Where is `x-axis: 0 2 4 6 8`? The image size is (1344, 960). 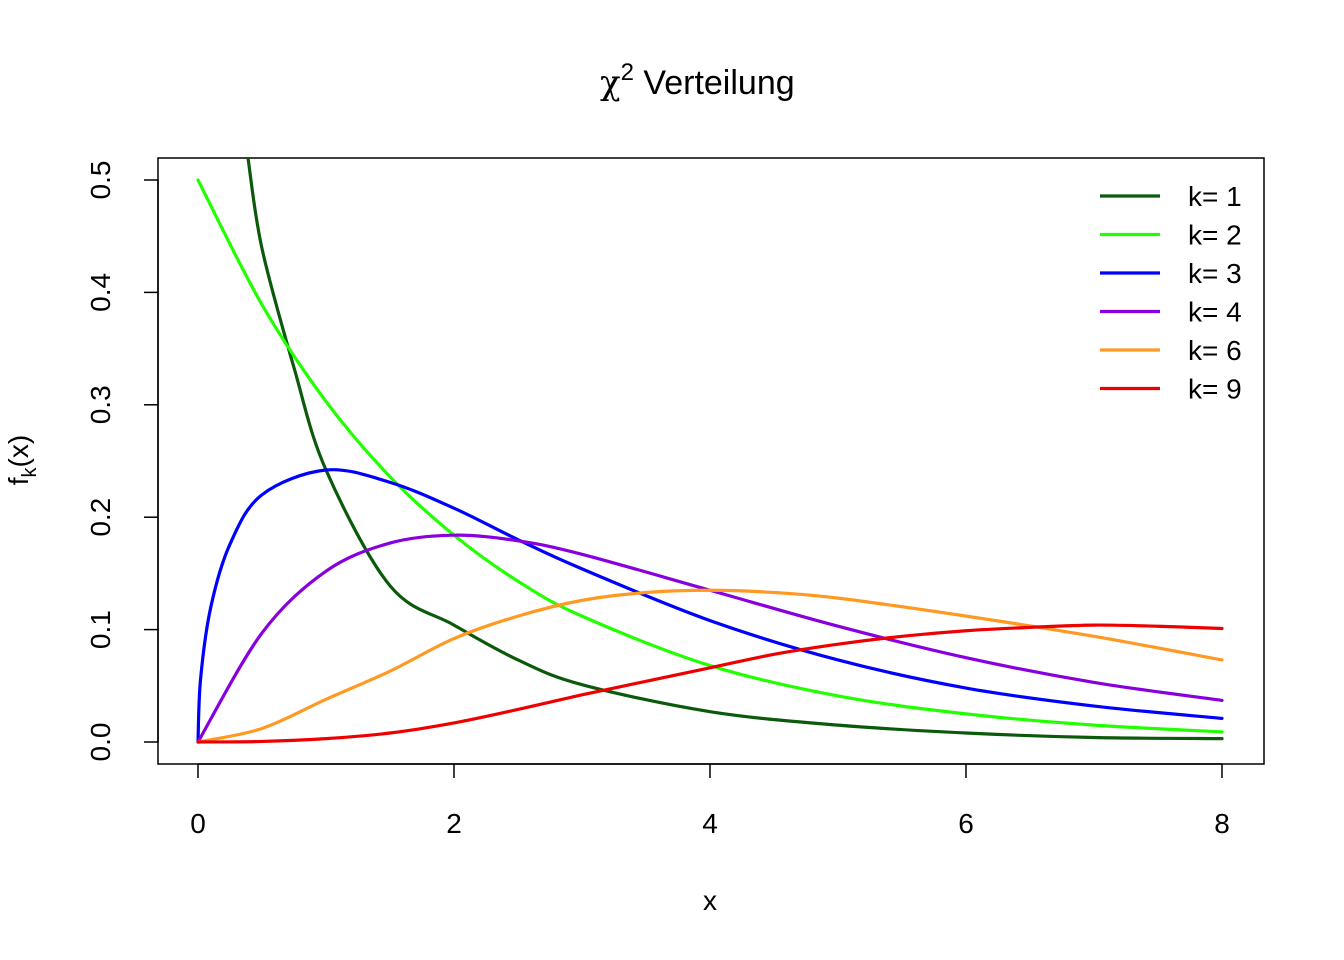
x-axis: 0 2 4 6 8 is located at coordinates (710, 801).